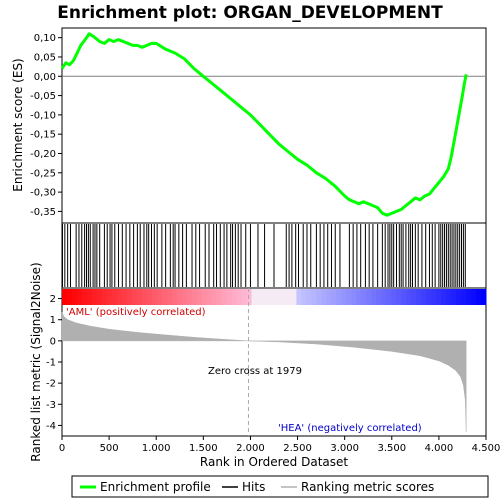 This screenshot has height=500, width=500. I want to click on metric-y-tick-label: 0, so click(53, 341).